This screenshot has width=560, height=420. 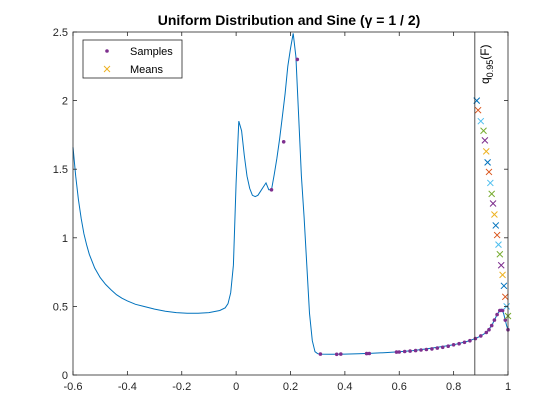 I want to click on y-tick-label: 0.5, so click(x=60, y=307).